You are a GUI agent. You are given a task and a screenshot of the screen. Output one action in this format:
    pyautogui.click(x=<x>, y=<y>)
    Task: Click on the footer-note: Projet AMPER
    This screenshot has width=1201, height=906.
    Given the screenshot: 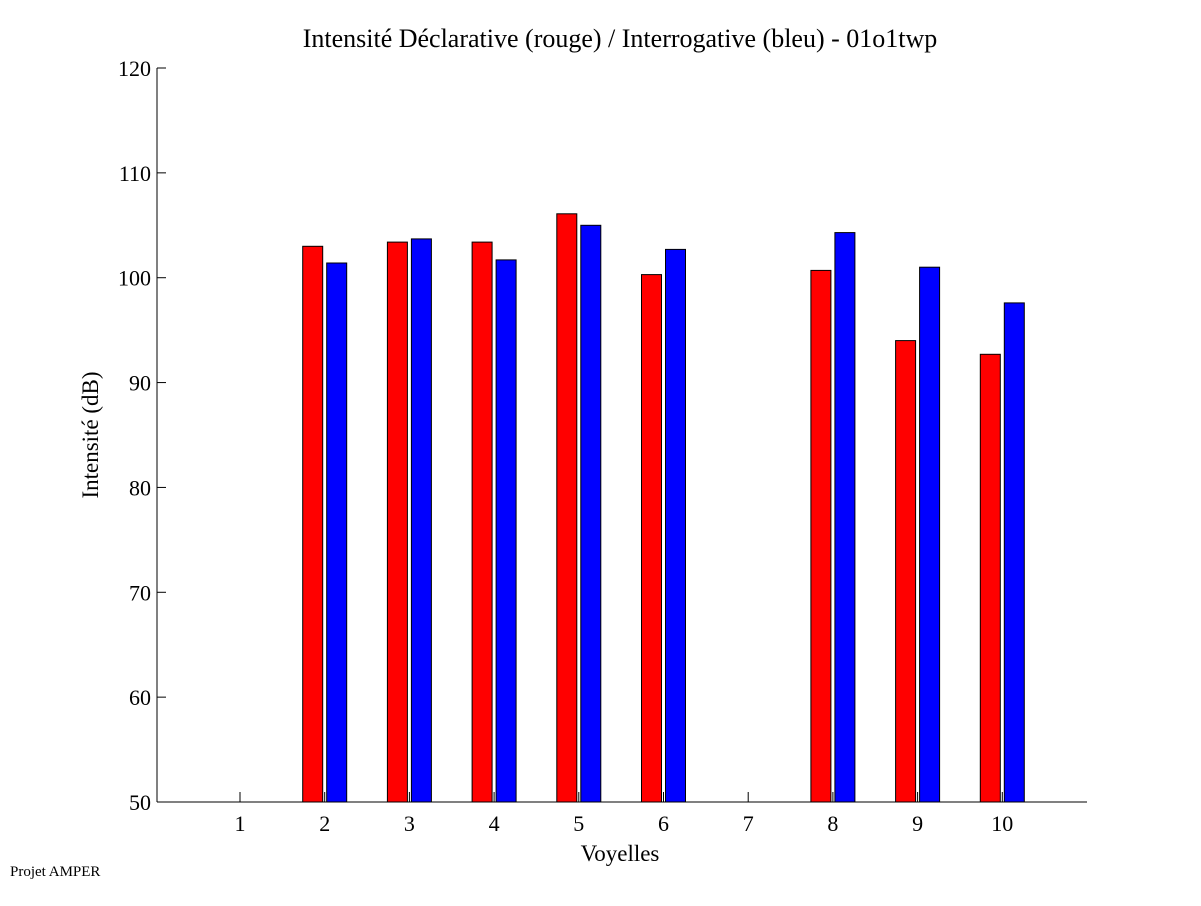 What is the action you would take?
    pyautogui.click(x=55, y=872)
    